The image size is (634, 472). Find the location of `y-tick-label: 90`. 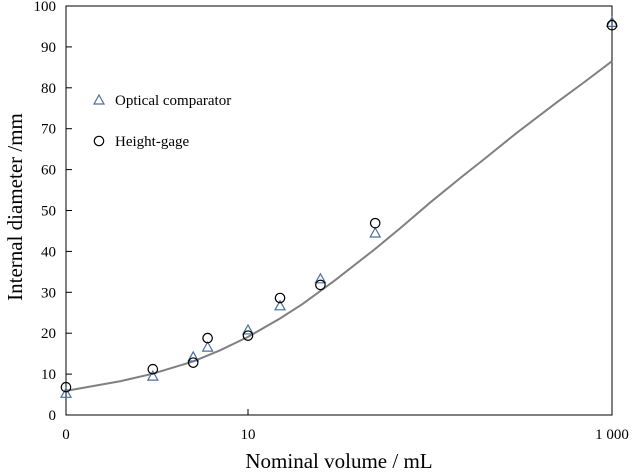

y-tick-label: 90 is located at coordinates (48, 48).